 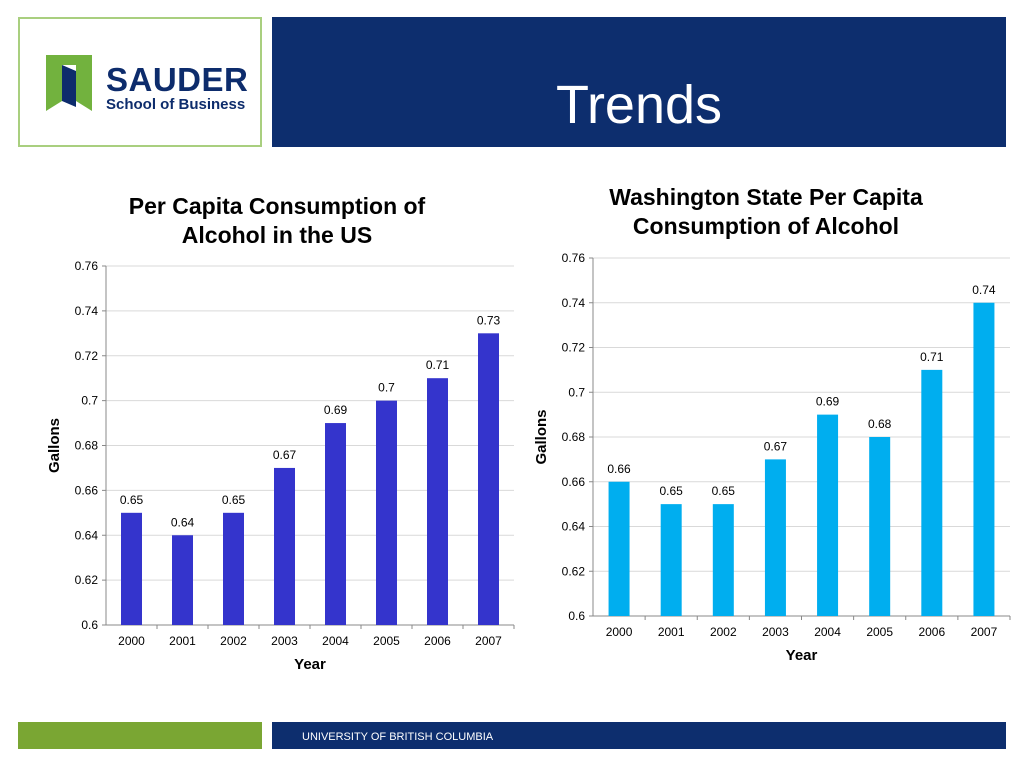 I want to click on wa-y-tick-label: 0.66, so click(x=574, y=482).